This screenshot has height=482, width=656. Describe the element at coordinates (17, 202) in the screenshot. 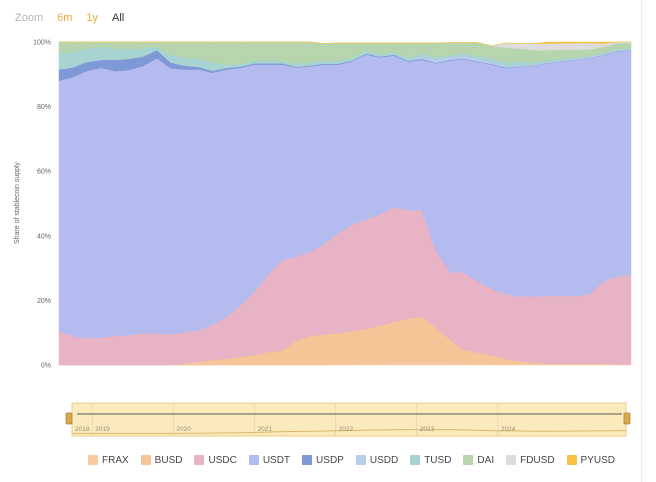

I see `y-axis-label: Share of stablecoin supply` at that location.